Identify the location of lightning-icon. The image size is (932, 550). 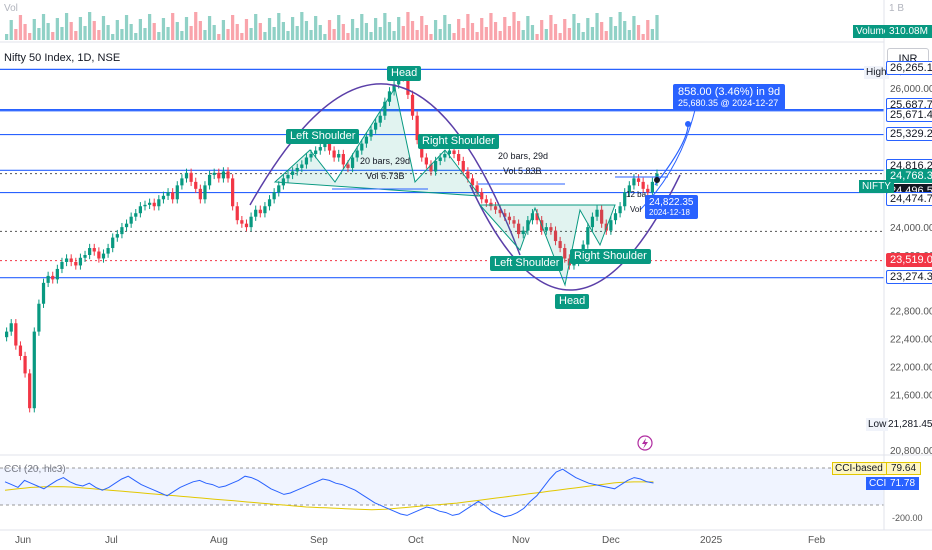
(645, 443).